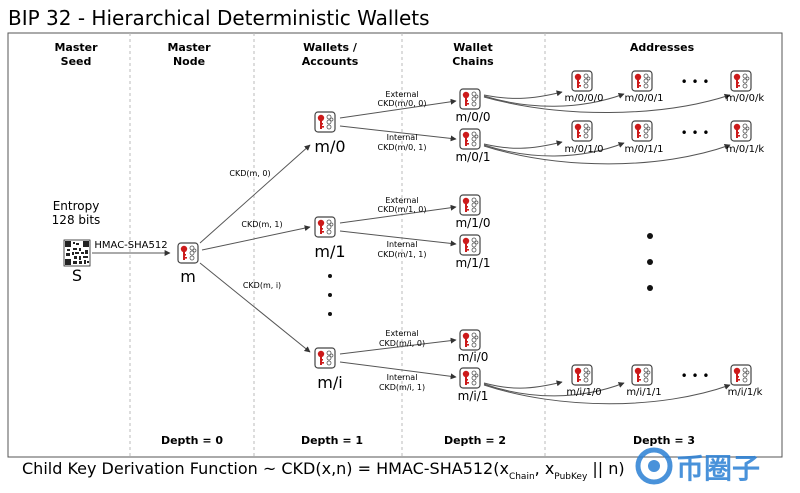 Image resolution: width=800 pixels, height=493 pixels. I want to click on seed-qr-icon, so click(77, 253).